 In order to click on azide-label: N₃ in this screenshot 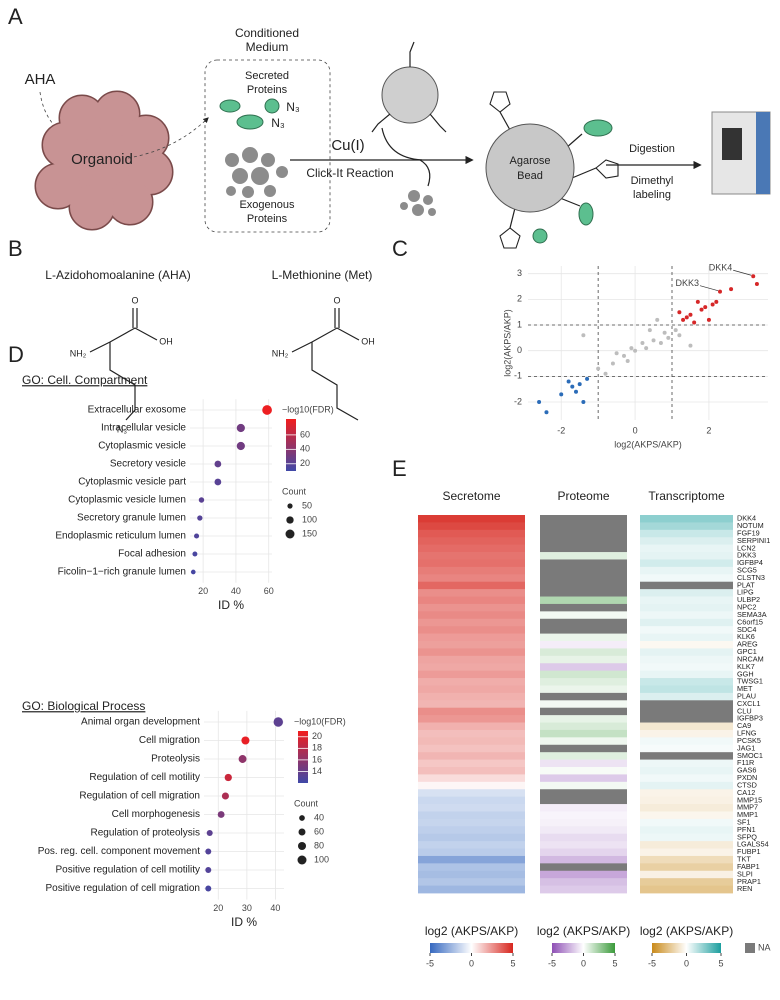, I will do `click(293, 107)`.